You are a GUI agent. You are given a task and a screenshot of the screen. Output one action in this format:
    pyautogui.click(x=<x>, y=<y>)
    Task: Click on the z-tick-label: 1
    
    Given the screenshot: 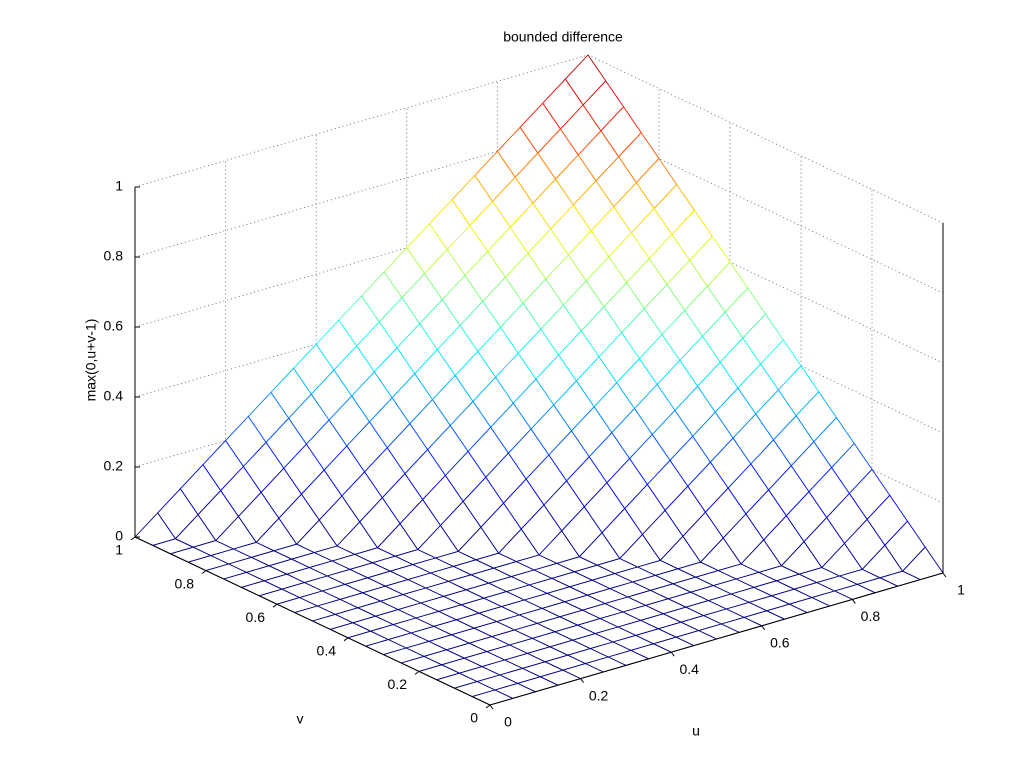 What is the action you would take?
    pyautogui.click(x=119, y=186)
    